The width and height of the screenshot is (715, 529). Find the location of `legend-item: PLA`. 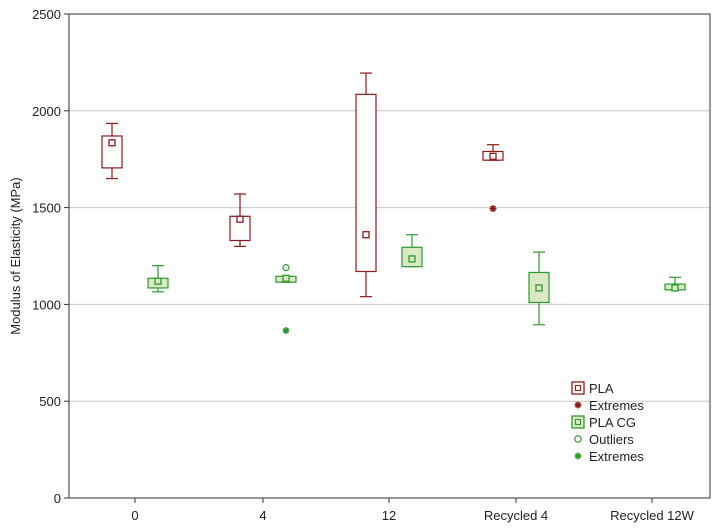

legend-item: PLA is located at coordinates (592, 388).